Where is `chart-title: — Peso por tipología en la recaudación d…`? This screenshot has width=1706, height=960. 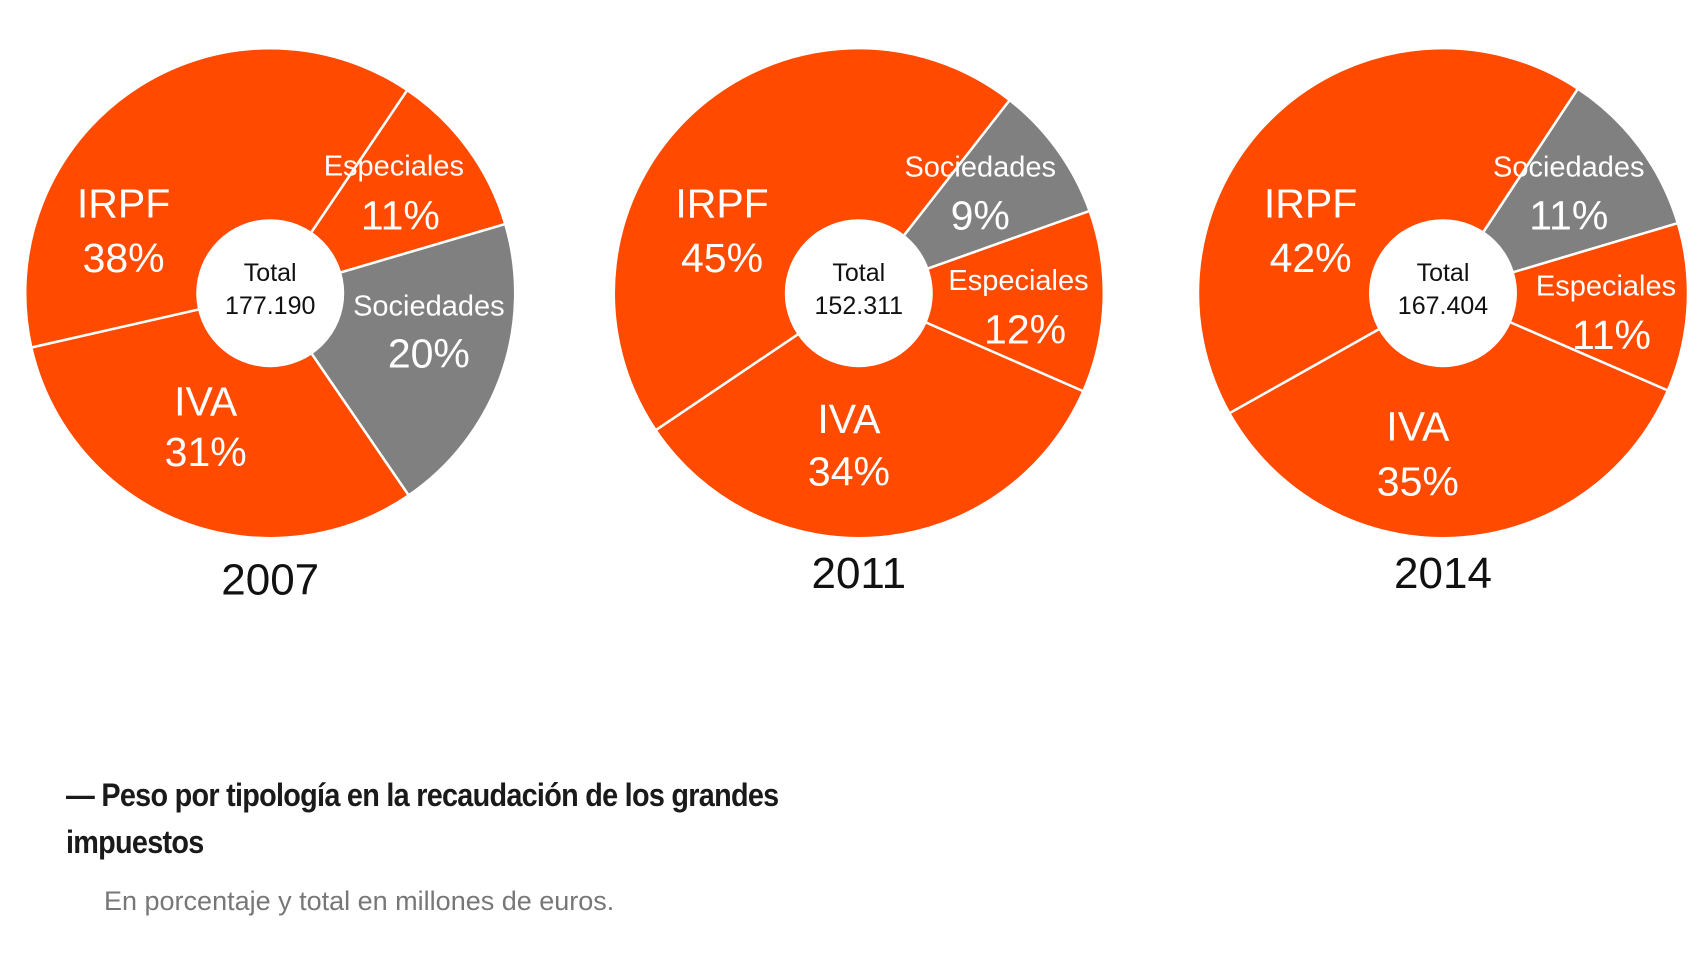
chart-title: — Peso por tipología en la recaudación d… is located at coordinates (422, 818).